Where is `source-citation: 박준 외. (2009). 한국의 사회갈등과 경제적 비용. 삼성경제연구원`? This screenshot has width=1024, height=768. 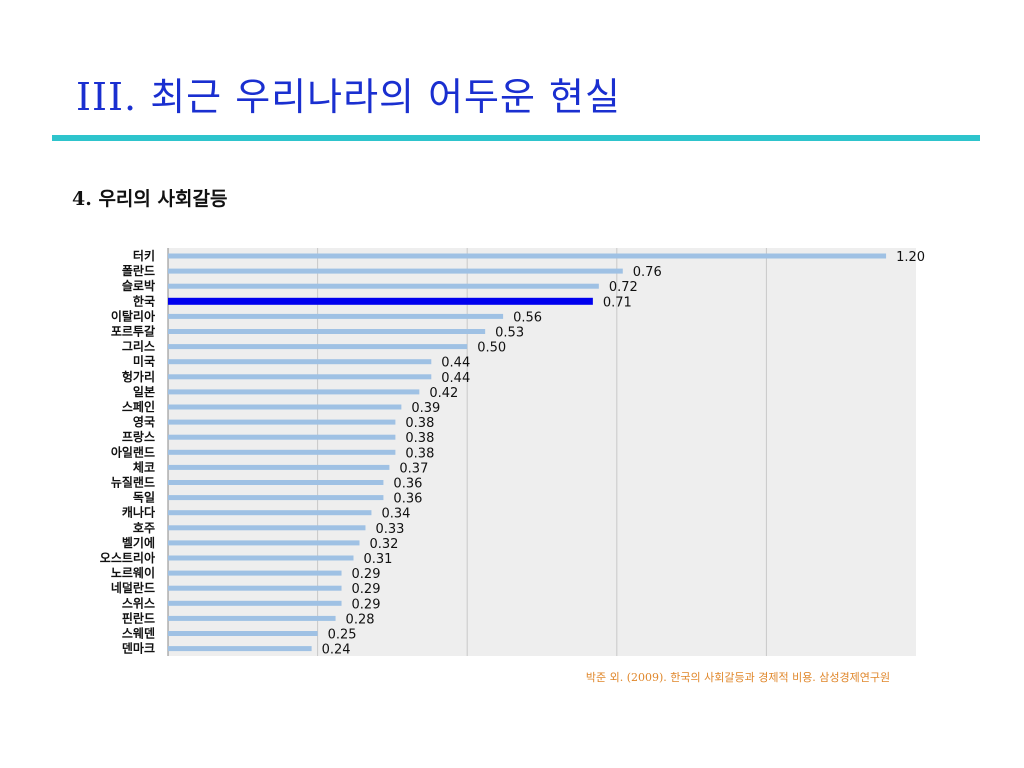
source-citation: 박준 외. (2009). 한국의 사회갈등과 경제적 비용. 삼성경제연구원 is located at coordinates (738, 677).